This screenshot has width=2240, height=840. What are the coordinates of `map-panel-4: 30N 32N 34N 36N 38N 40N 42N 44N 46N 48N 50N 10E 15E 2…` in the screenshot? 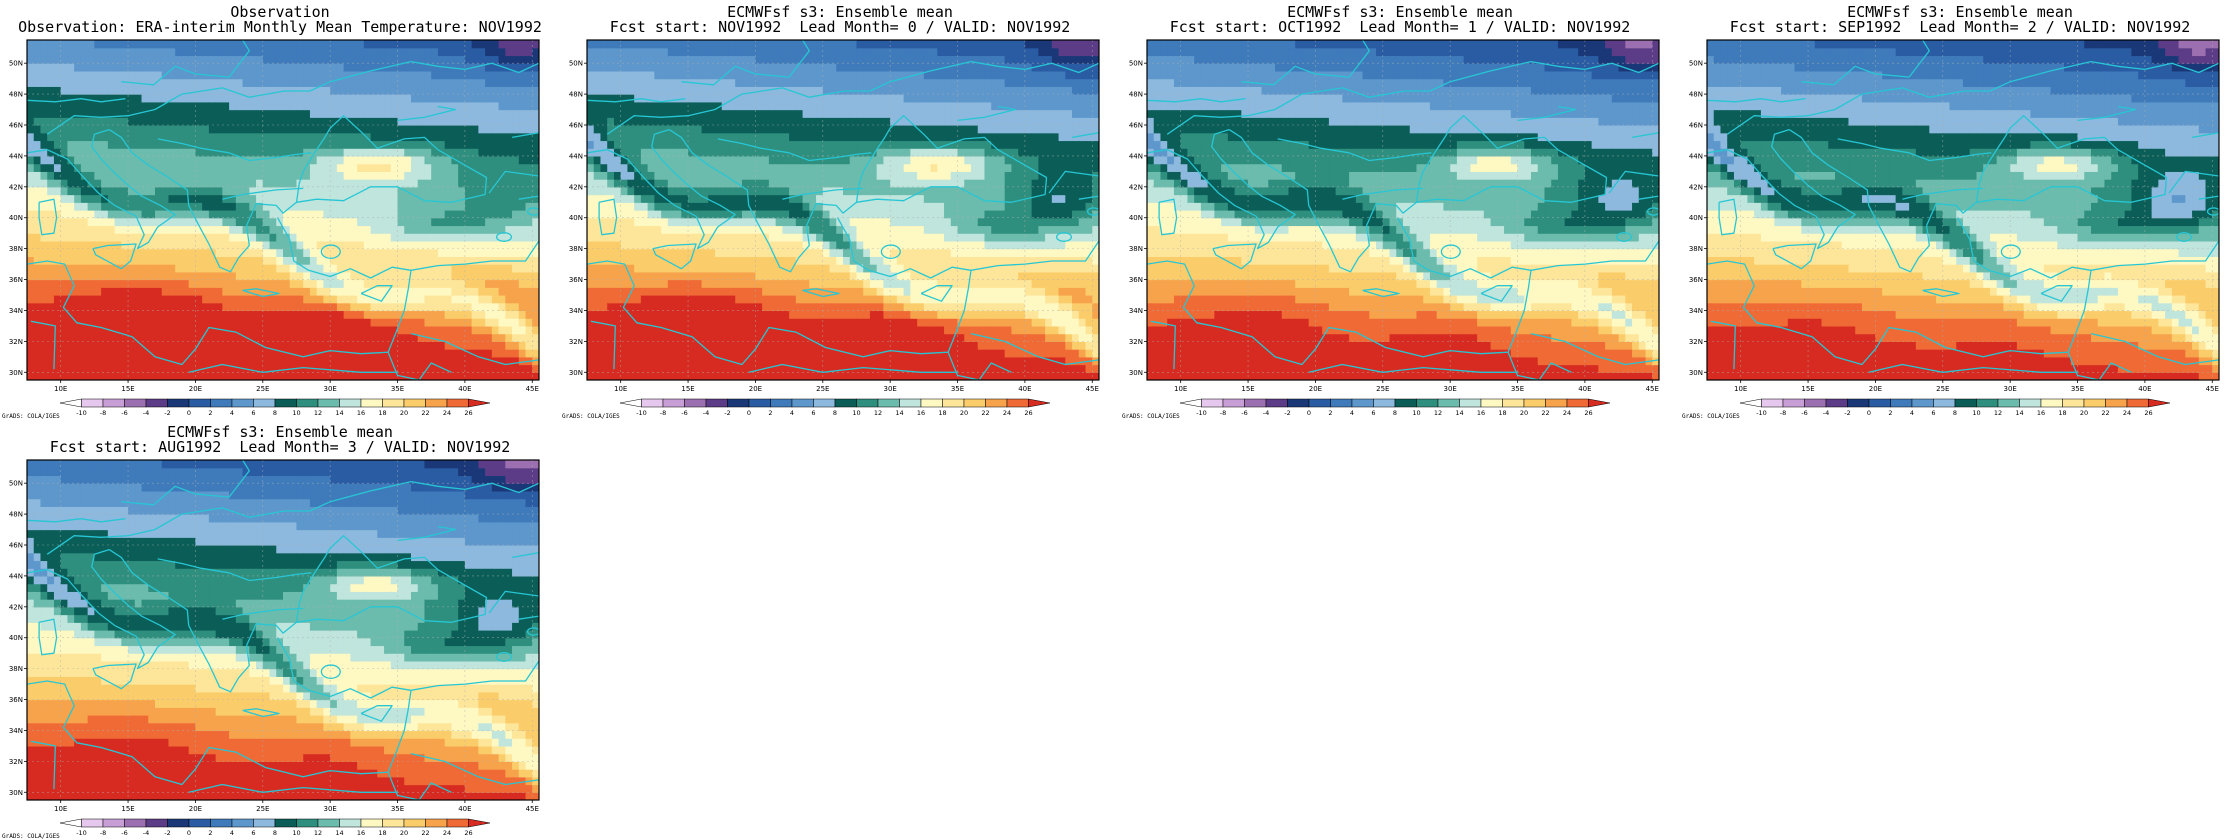 It's located at (1960, 210).